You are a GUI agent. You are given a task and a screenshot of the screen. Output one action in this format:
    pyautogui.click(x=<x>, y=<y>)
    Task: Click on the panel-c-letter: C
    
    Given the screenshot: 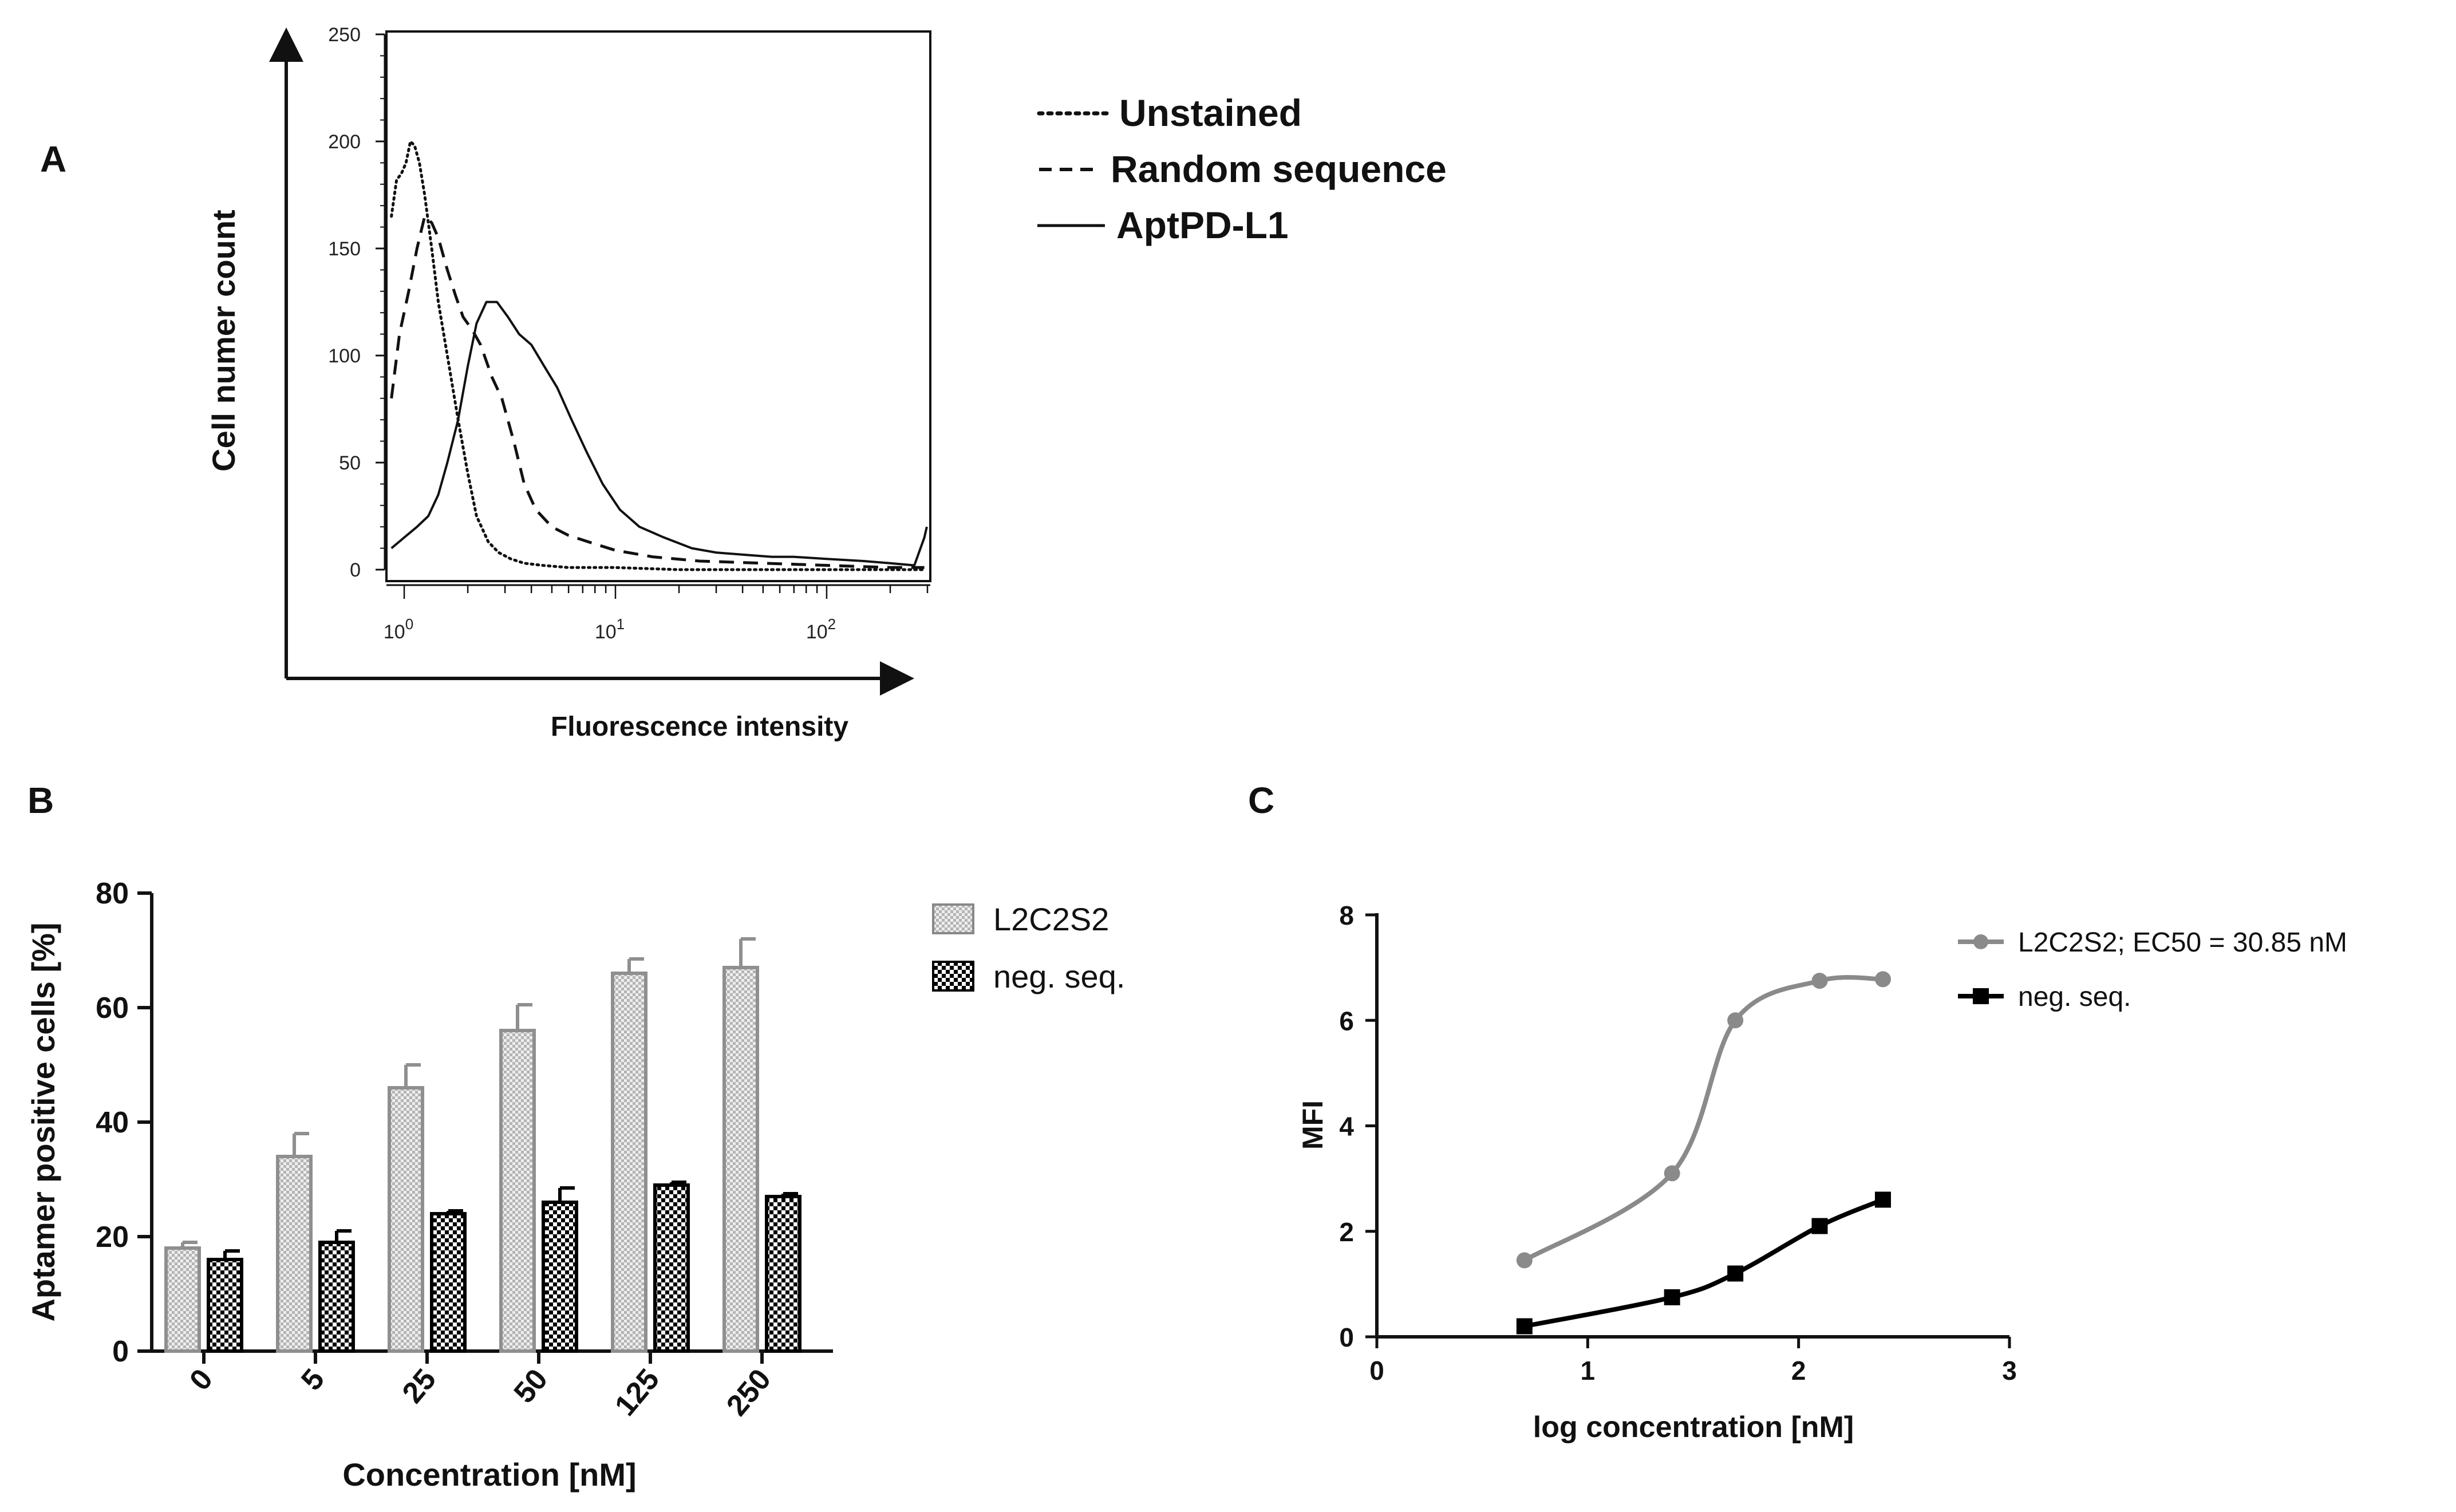 What is the action you would take?
    pyautogui.click(x=1261, y=800)
    